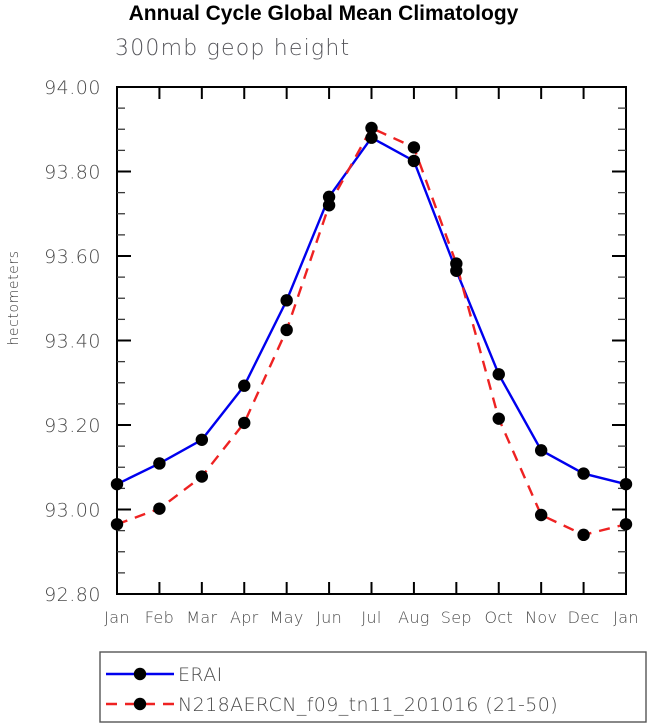 Image resolution: width=647 pixels, height=726 pixels. I want to click on x-tick-labels: Jan Feb Mar Apr May Jun Jul Aug Sep Oct Nov Dec Jan, so click(371, 617).